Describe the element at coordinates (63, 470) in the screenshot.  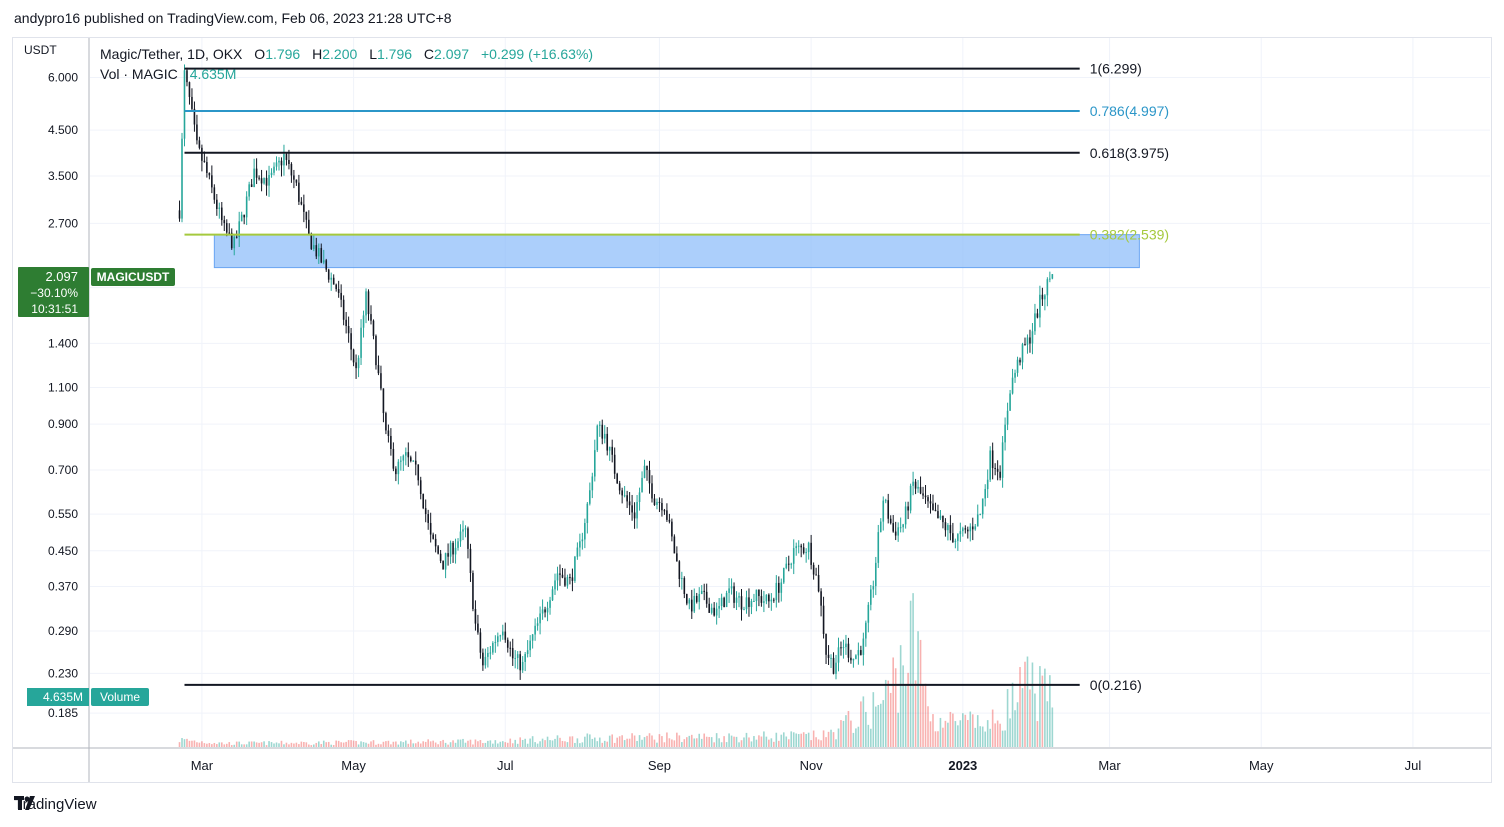
I see `y-tick-label: 0.700` at that location.